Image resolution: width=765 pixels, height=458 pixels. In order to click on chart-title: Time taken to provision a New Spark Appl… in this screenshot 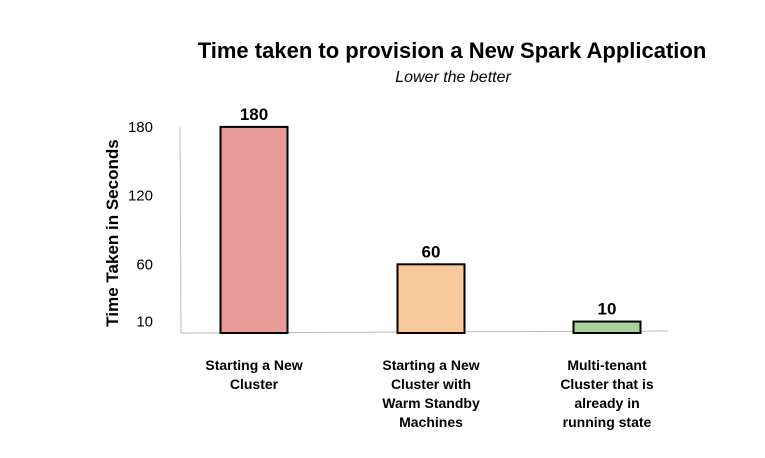, I will do `click(452, 50)`.